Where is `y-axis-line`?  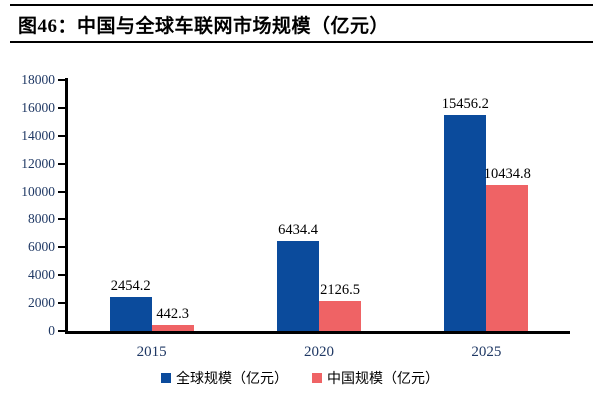 y-axis-line is located at coordinates (66, 206).